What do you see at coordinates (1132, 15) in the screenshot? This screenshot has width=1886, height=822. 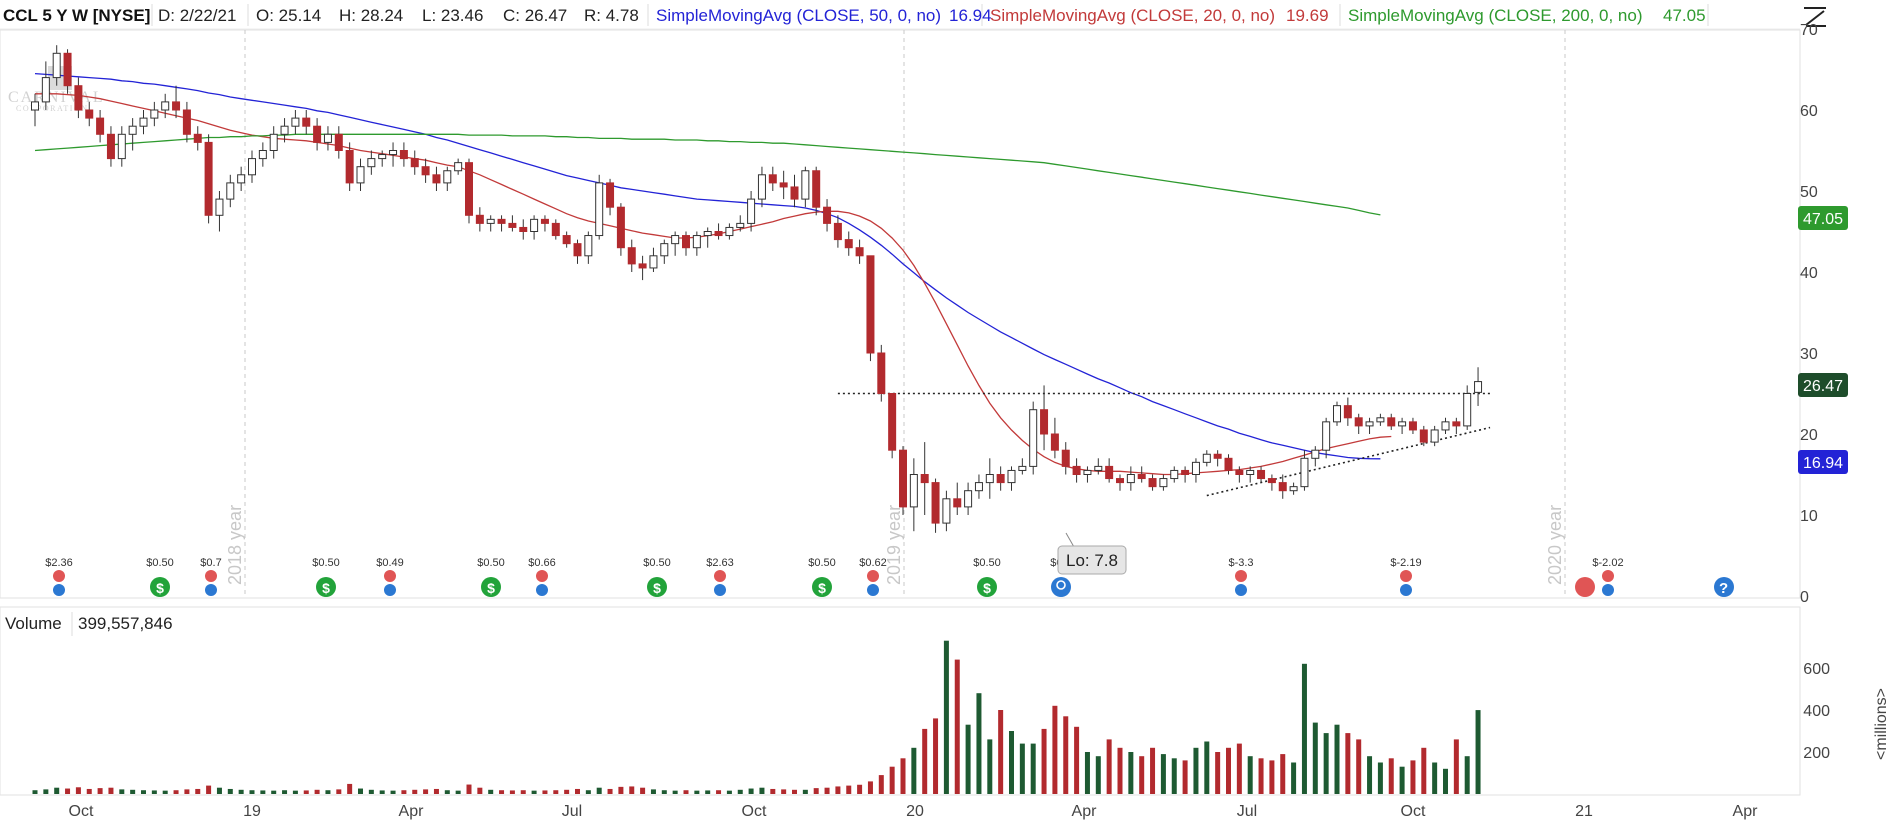 I see `sma20-legend: SimpleMovingAvg (CLOSE, 20, 0, no)` at bounding box center [1132, 15].